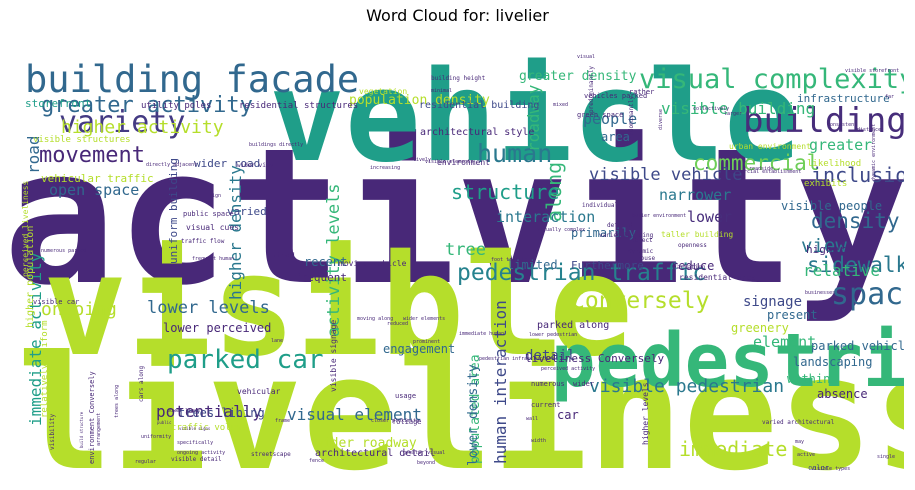  Describe the element at coordinates (689, 267) in the screenshot. I see `word-variation: variation` at that location.